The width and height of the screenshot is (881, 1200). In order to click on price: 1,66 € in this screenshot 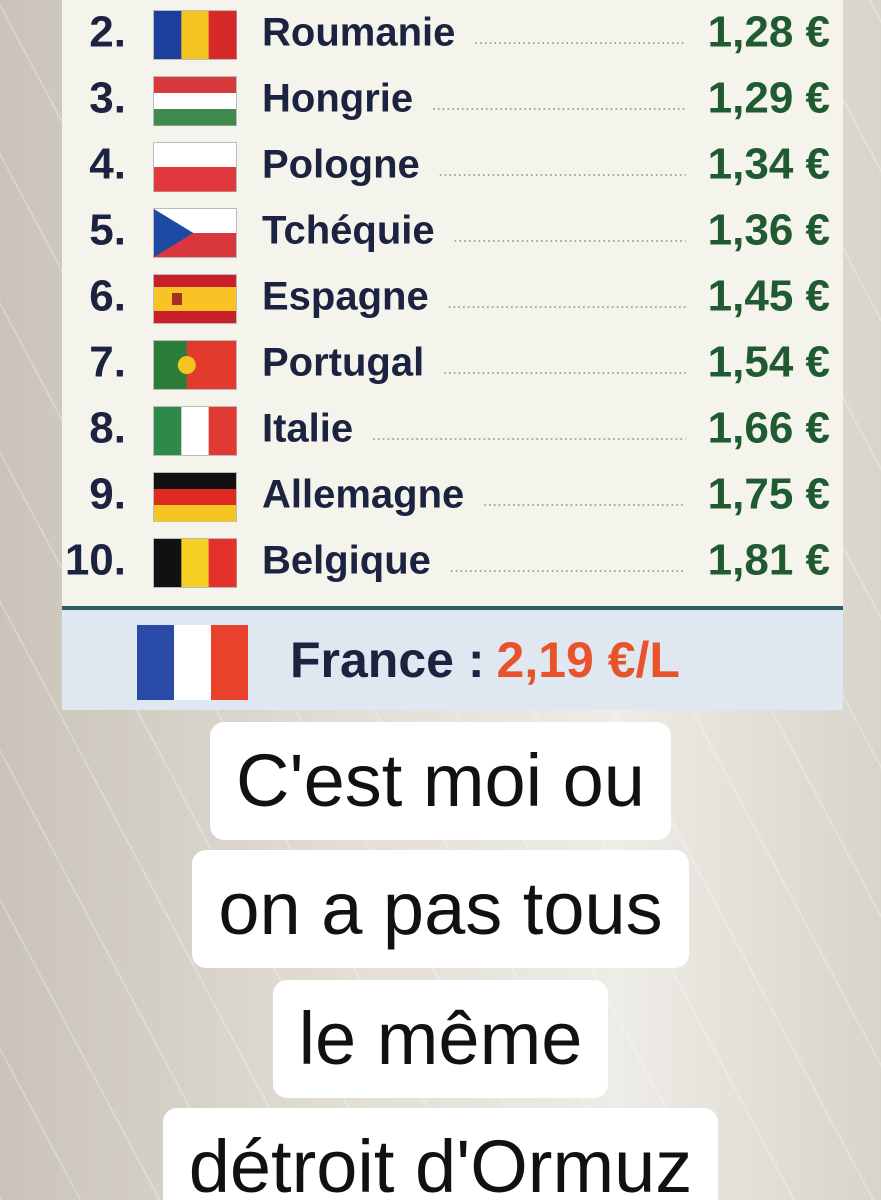, I will do `click(769, 428)`.